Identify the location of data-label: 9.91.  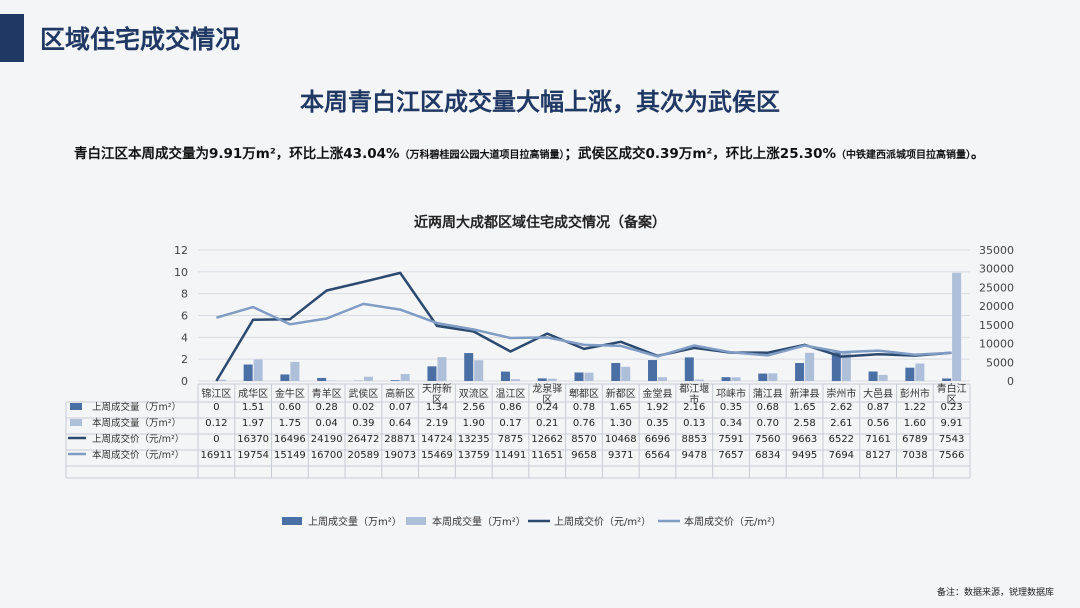
(951, 423).